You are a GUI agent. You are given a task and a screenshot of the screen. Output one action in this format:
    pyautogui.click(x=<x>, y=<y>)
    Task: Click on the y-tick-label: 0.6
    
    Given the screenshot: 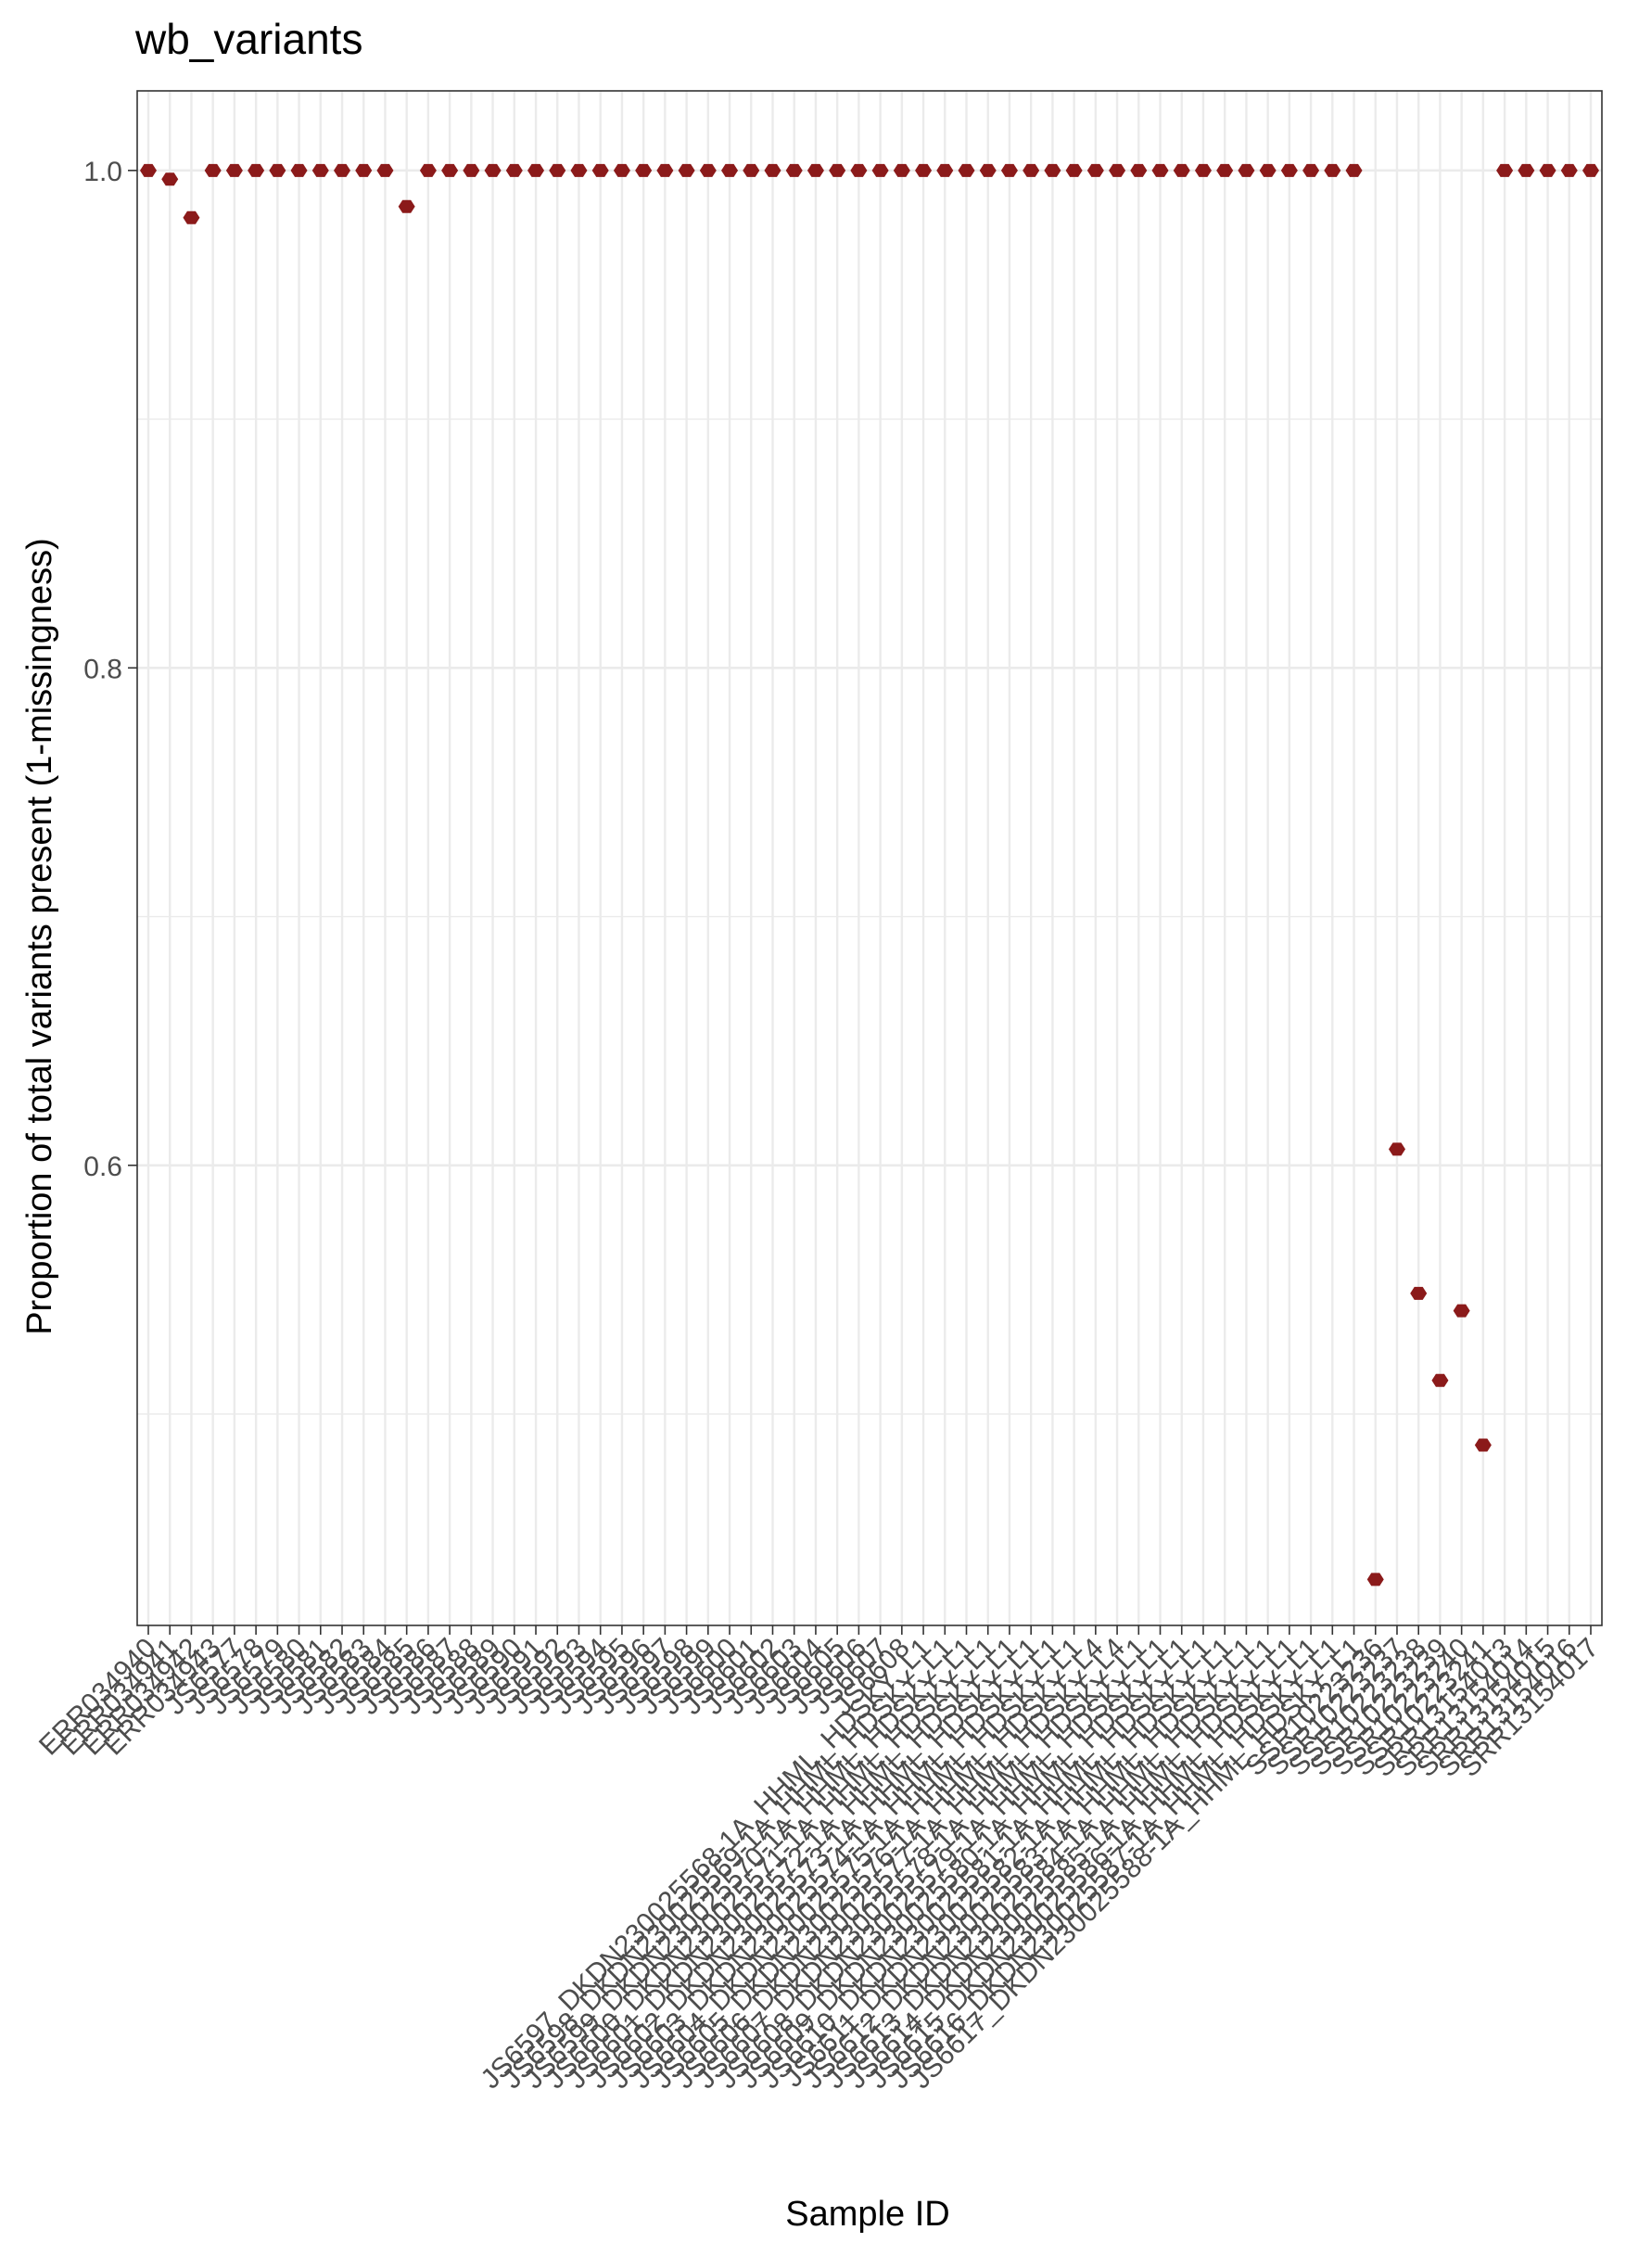 What is the action you would take?
    pyautogui.click(x=103, y=1167)
    